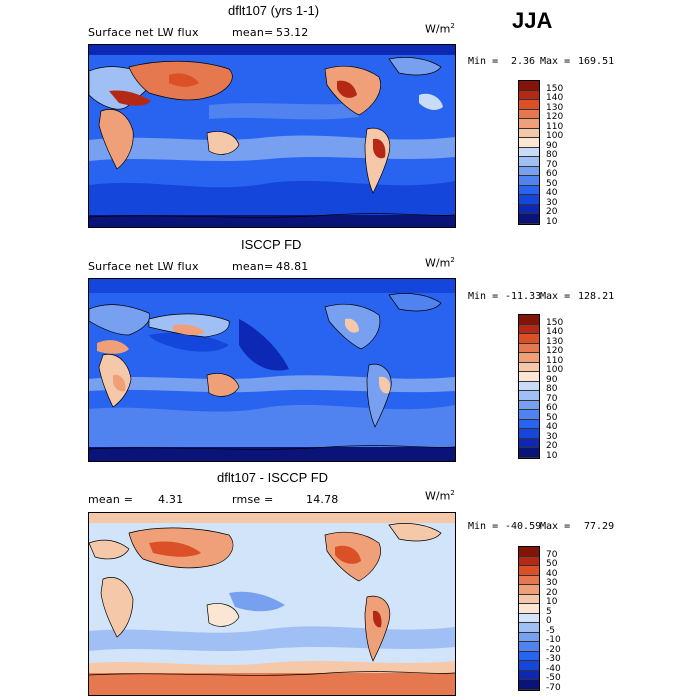  I want to click on panel1-max-label: Max =, so click(555, 61).